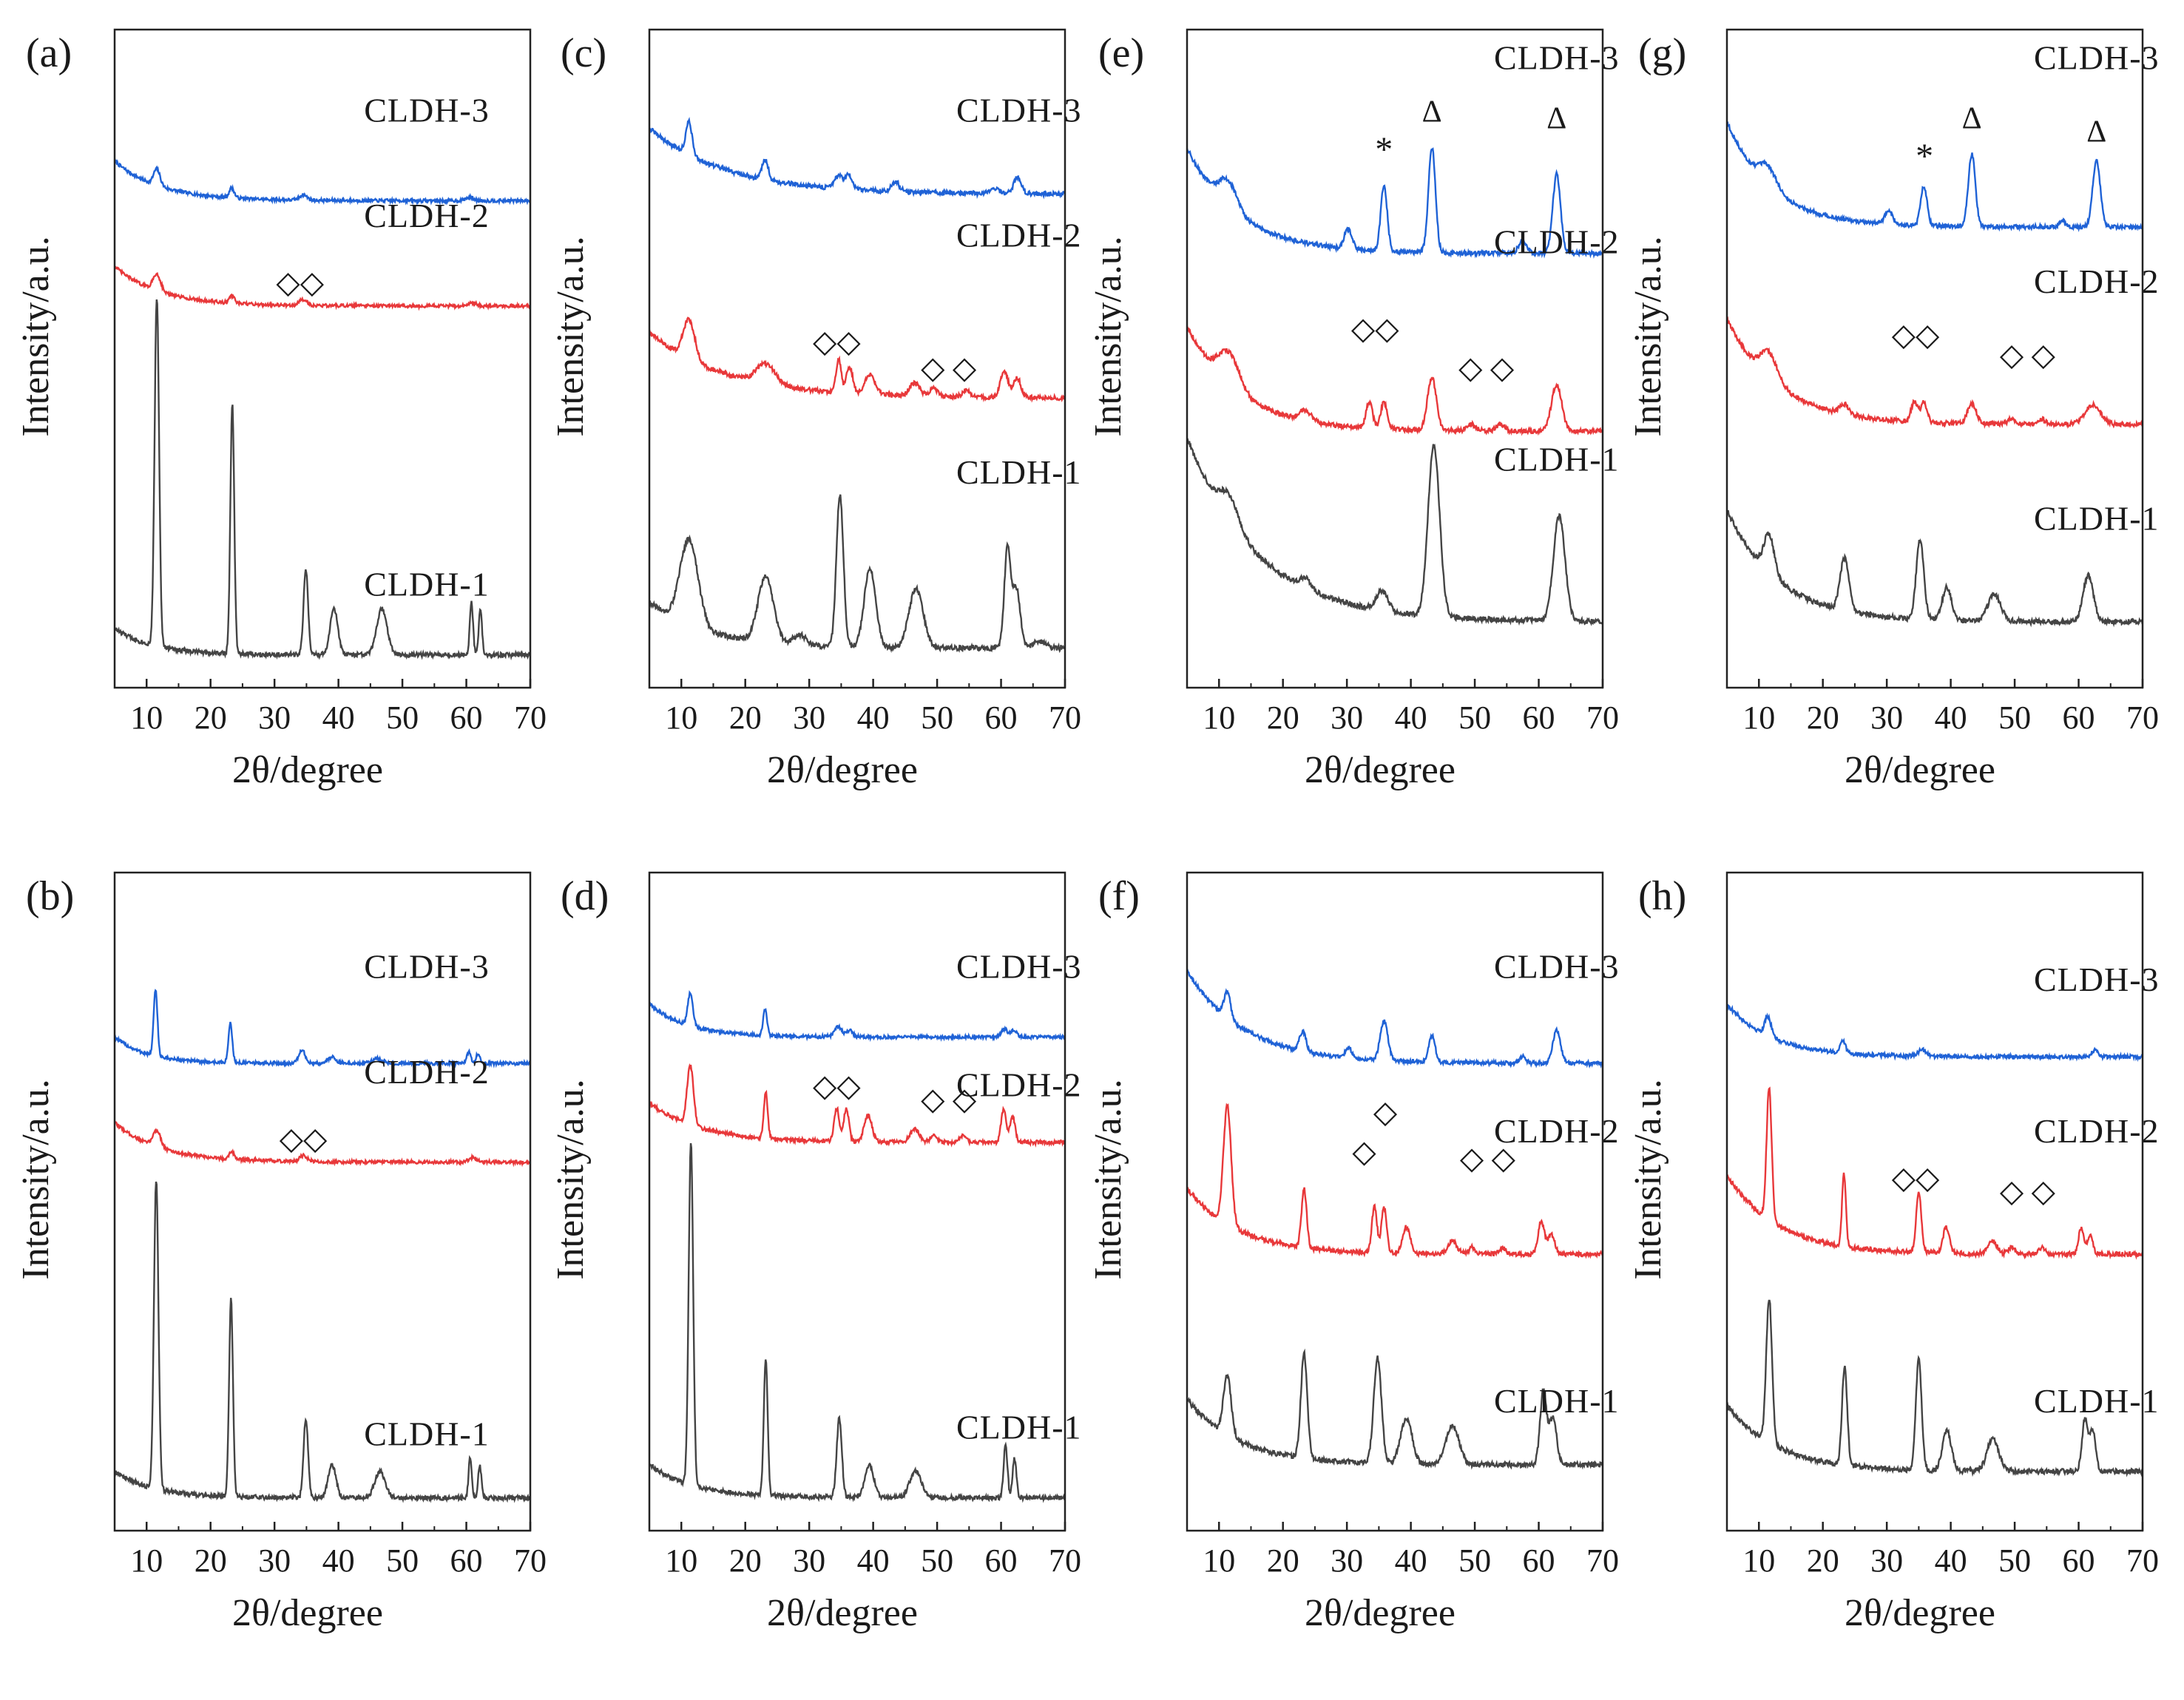 Image resolution: width=2184 pixels, height=1700 pixels. What do you see at coordinates (585, 896) in the screenshot?
I see `panel-label: (d)` at bounding box center [585, 896].